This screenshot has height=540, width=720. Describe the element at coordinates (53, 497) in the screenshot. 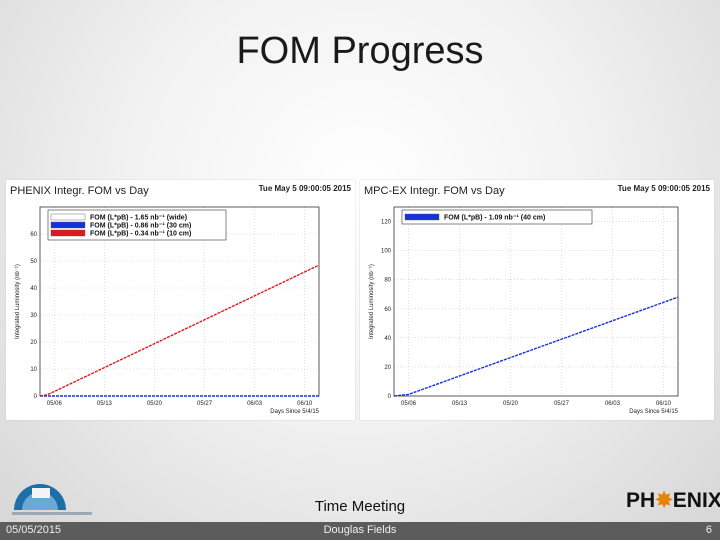

I see `university-logo` at that location.